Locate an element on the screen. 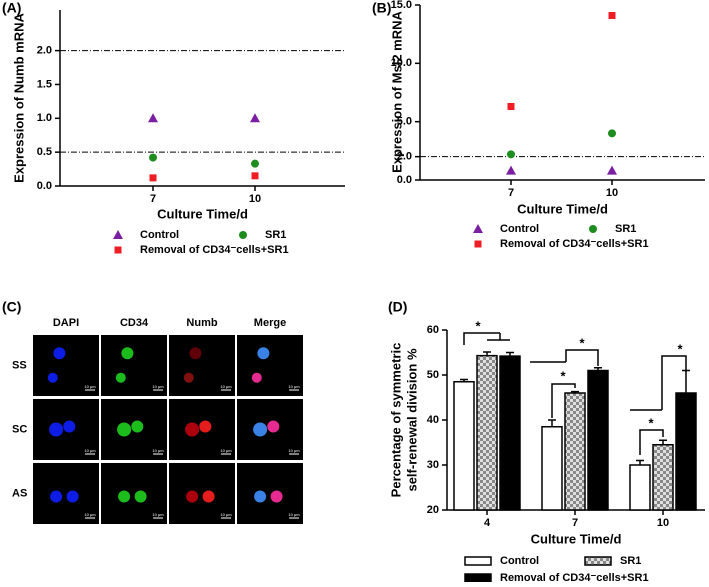 The image size is (709, 587). y-tick-label: 60 is located at coordinates (433, 330).